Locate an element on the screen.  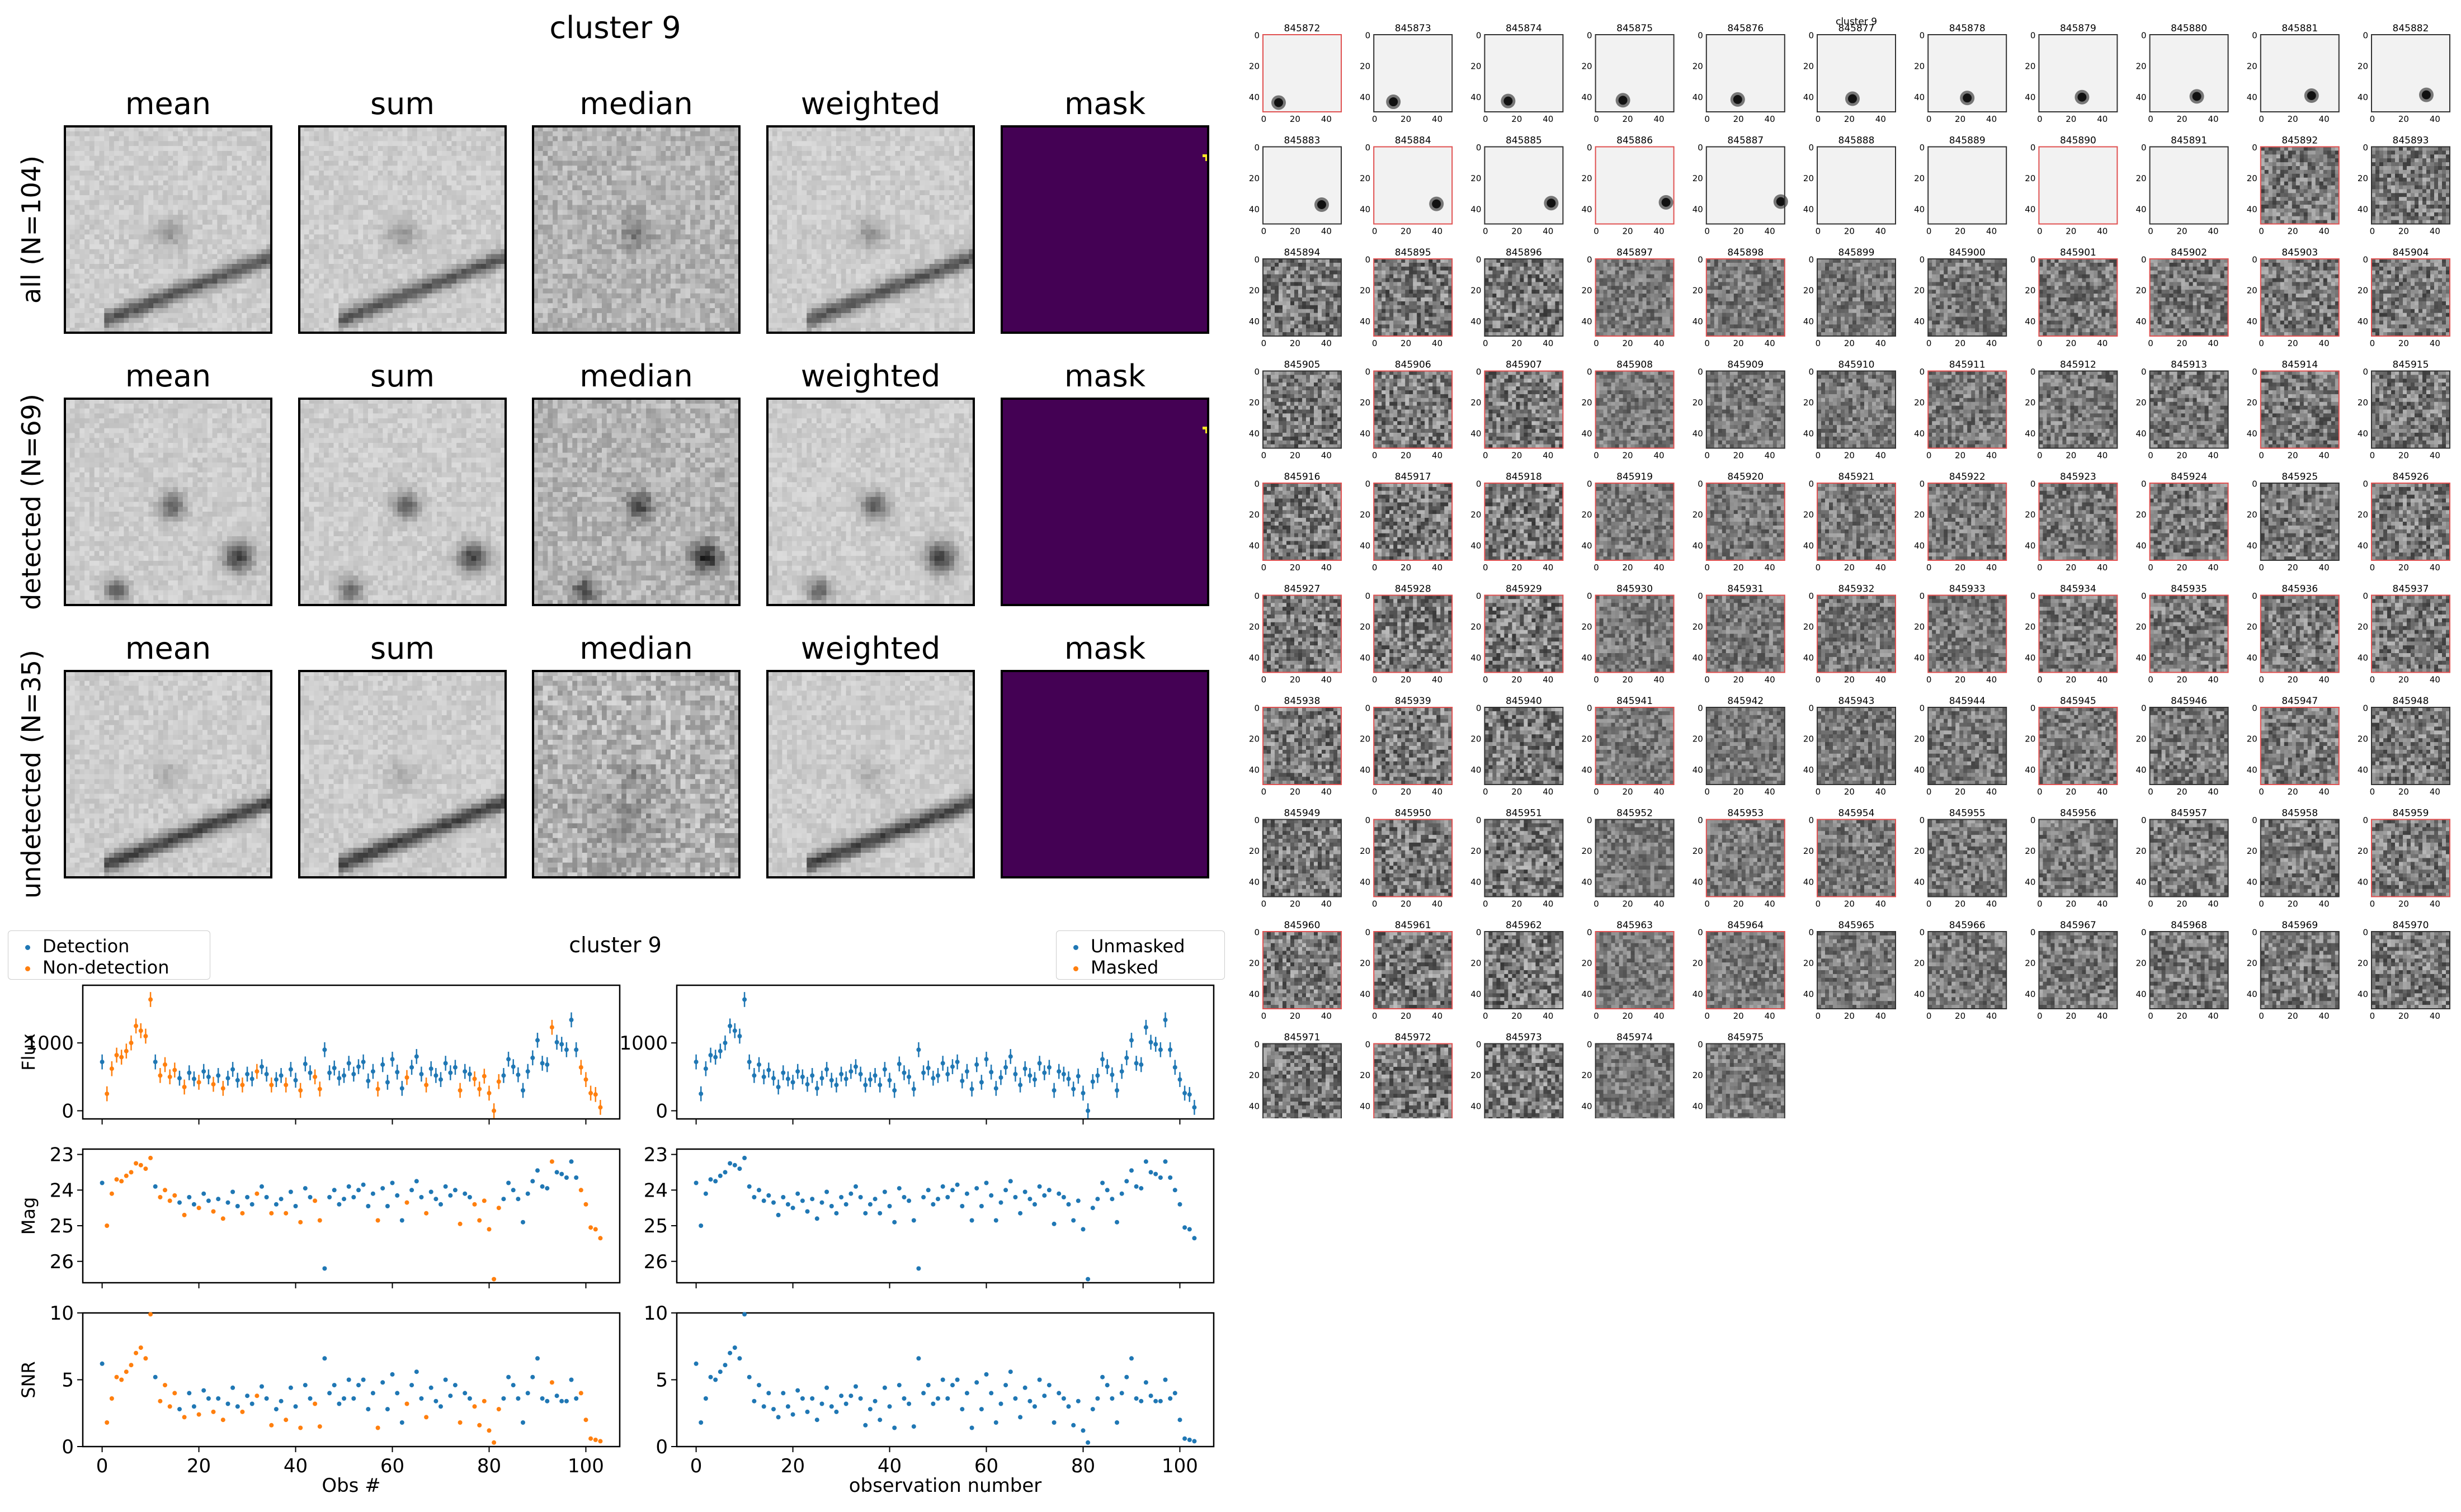
column-label: mean is located at coordinates (168, 103).